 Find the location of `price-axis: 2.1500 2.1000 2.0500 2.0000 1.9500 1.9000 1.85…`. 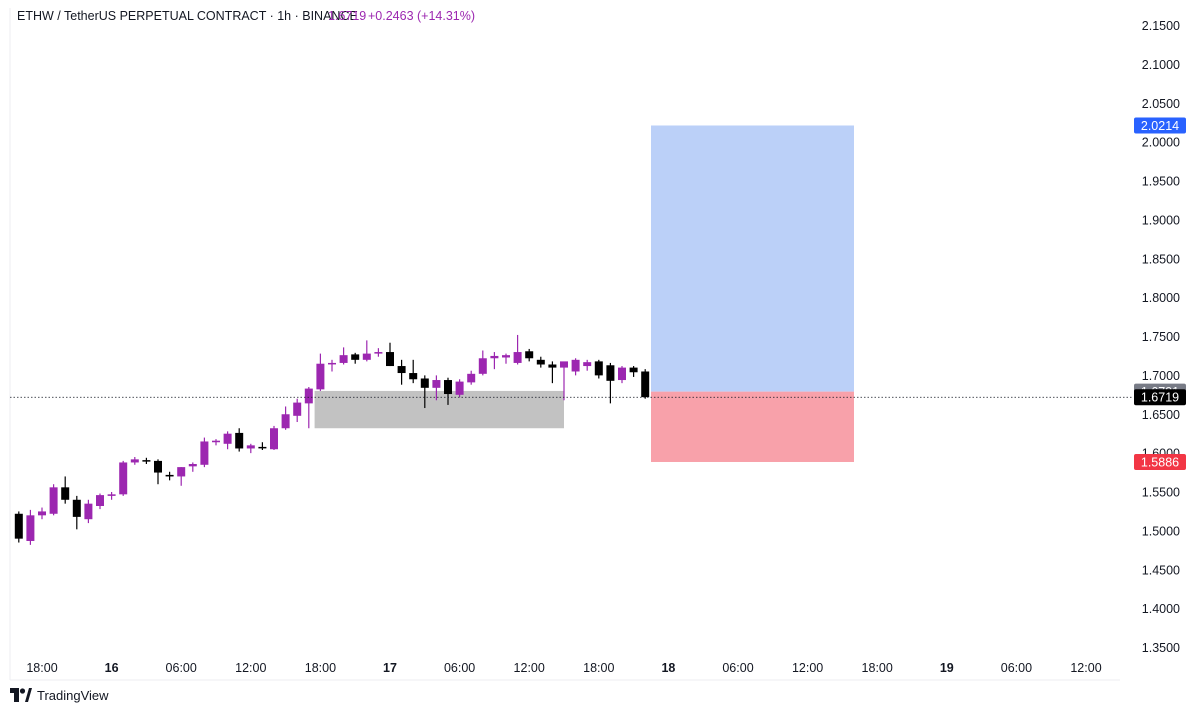

price-axis: 2.1500 2.1000 2.0500 2.0000 1.9500 1.9000 1.85… is located at coordinates (1161, 337).